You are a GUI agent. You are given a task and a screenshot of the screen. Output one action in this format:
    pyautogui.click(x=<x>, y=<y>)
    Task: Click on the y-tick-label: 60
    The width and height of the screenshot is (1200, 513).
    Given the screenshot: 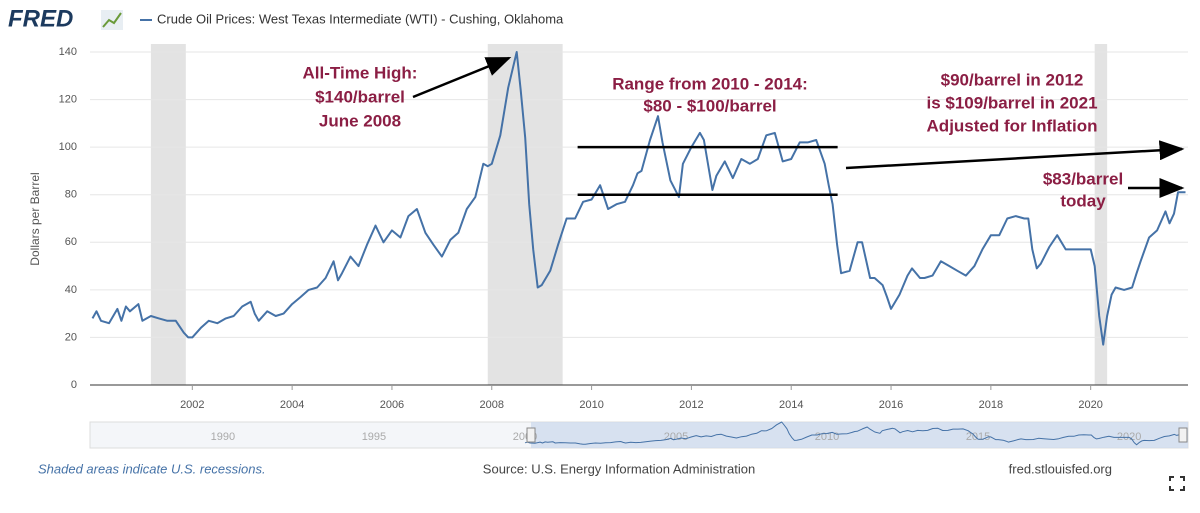 What is the action you would take?
    pyautogui.click(x=71, y=242)
    